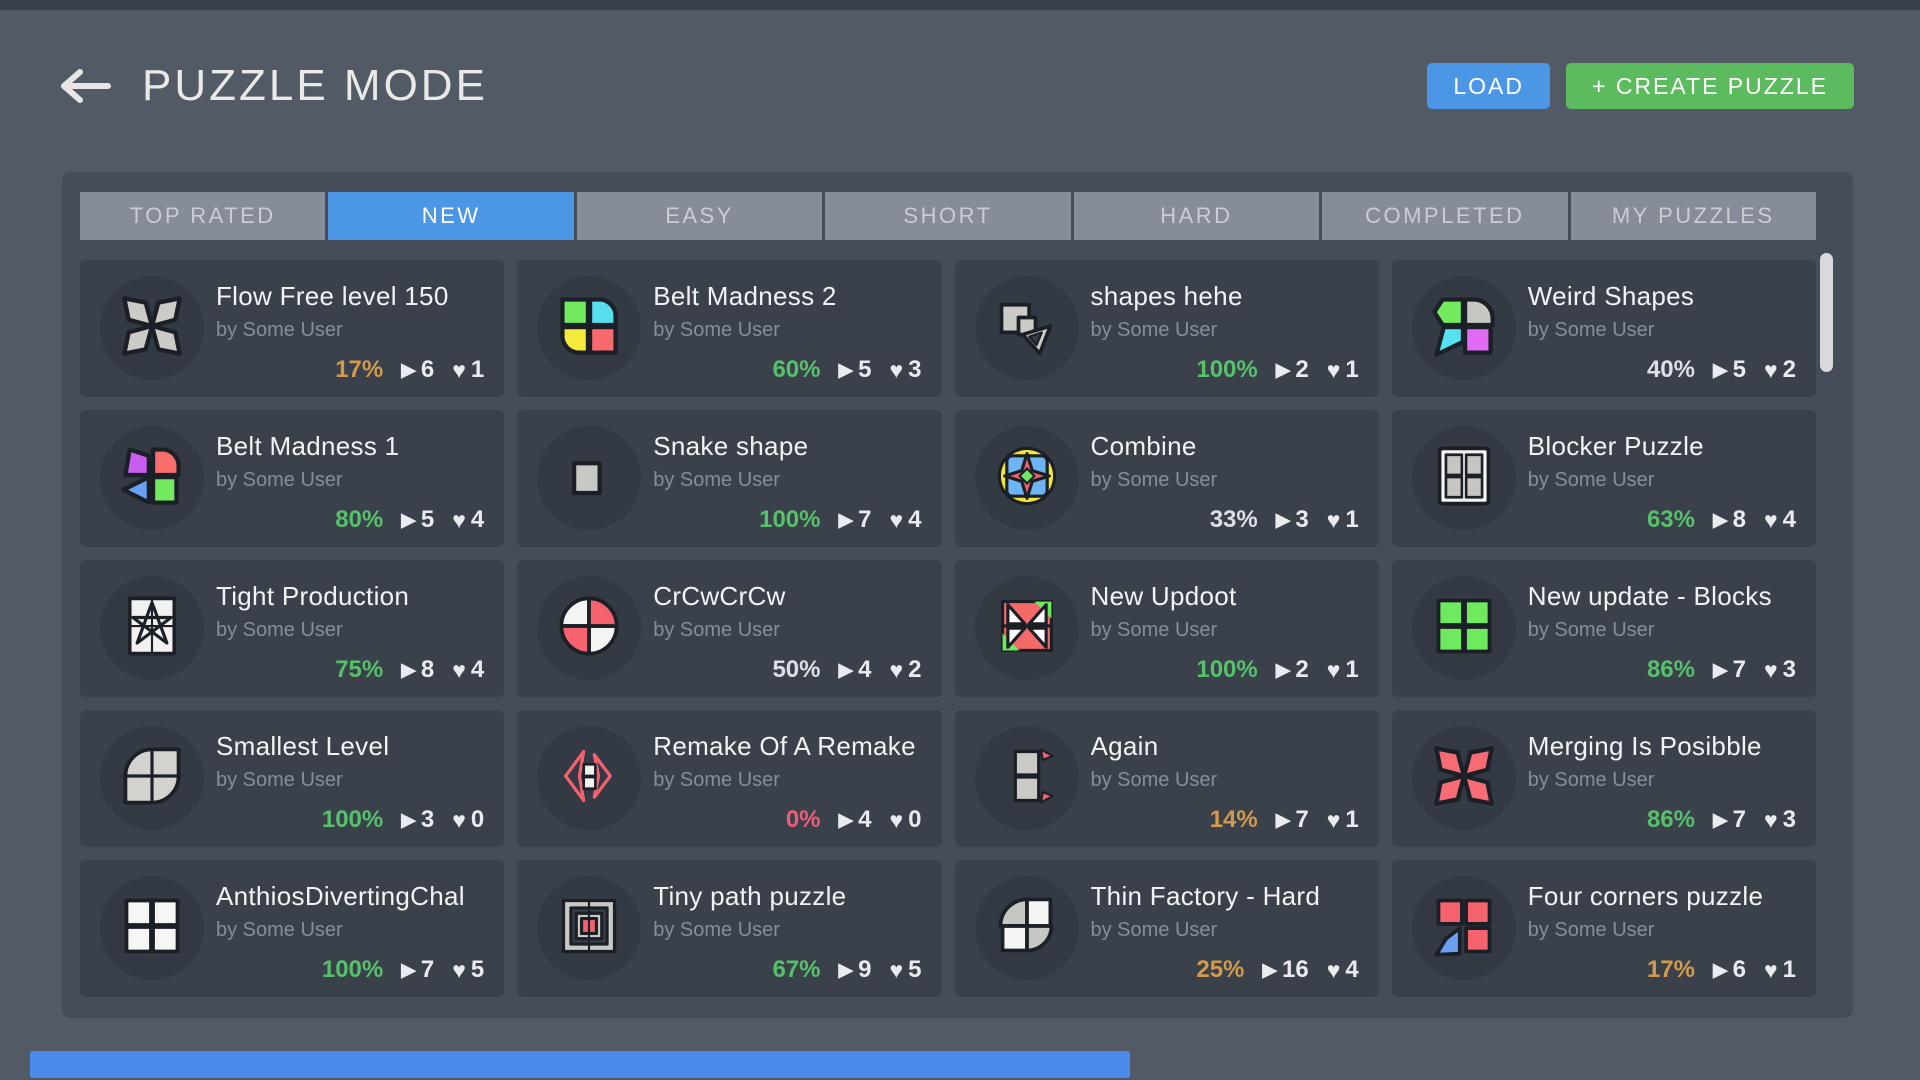 This screenshot has width=1920, height=1080. I want to click on white-blocks-icon, so click(152, 928).